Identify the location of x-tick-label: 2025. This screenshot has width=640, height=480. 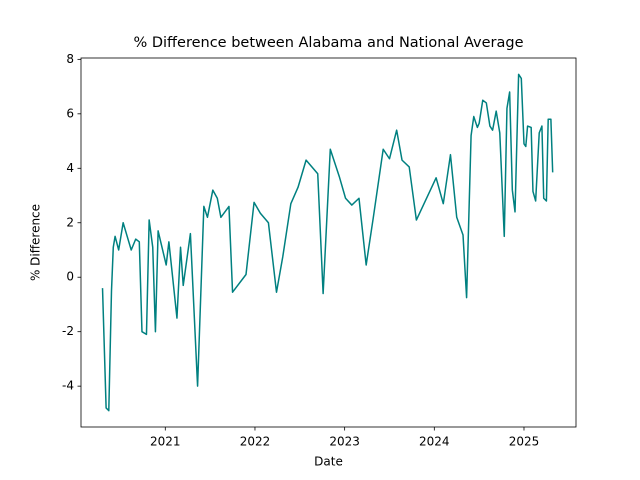
(524, 442).